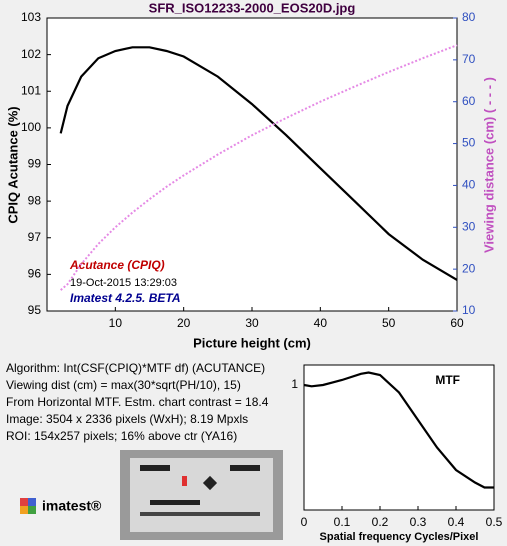 The image size is (507, 546). What do you see at coordinates (469, 143) in the screenshot?
I see `y2-tick-label: 50` at bounding box center [469, 143].